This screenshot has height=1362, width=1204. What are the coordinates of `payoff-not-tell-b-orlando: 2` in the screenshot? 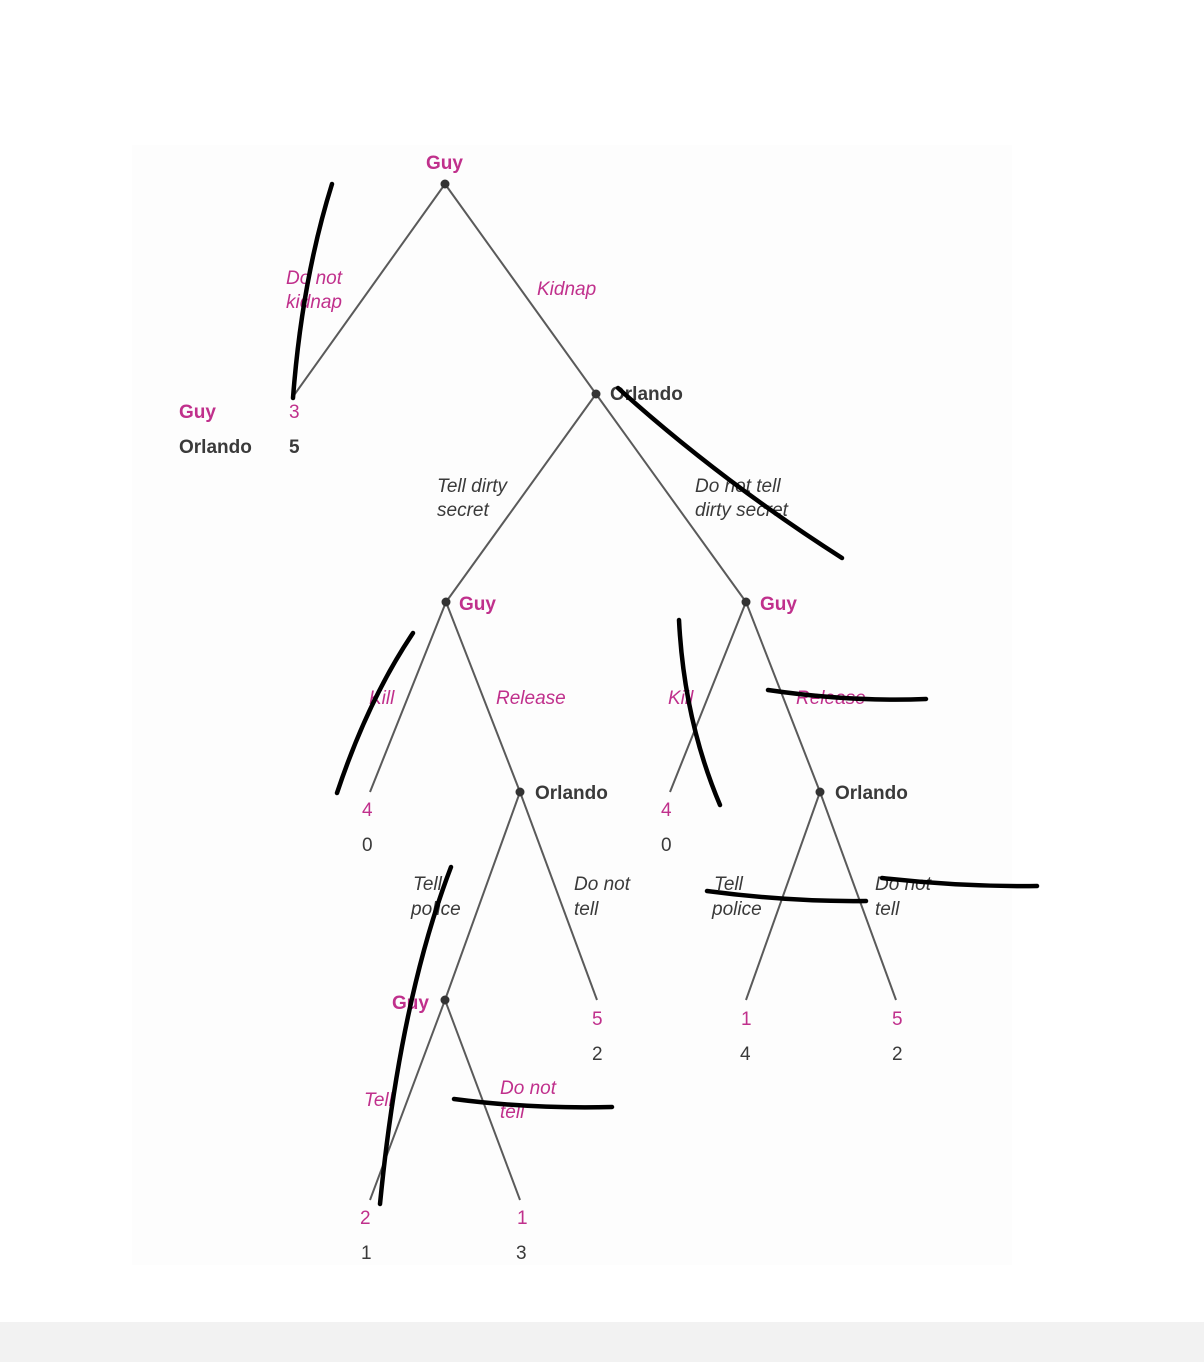 It's located at (897, 1054).